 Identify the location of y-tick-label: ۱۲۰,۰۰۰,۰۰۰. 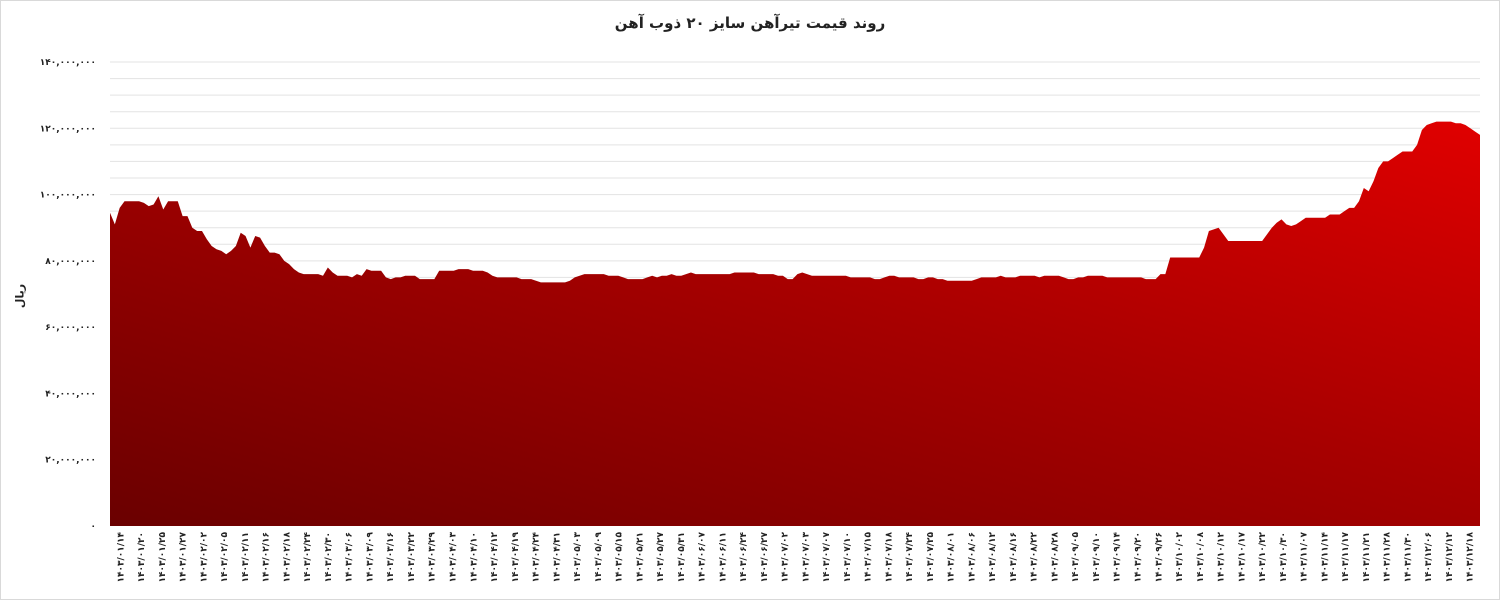
(68, 129).